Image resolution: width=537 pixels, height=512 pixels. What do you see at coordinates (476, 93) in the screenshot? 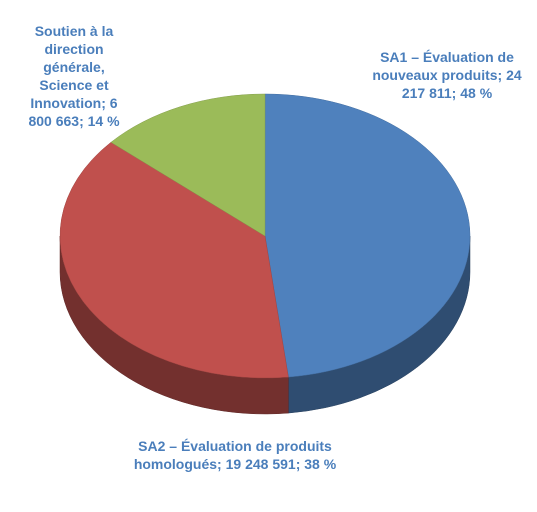
I see `label-part: 48 %` at bounding box center [476, 93].